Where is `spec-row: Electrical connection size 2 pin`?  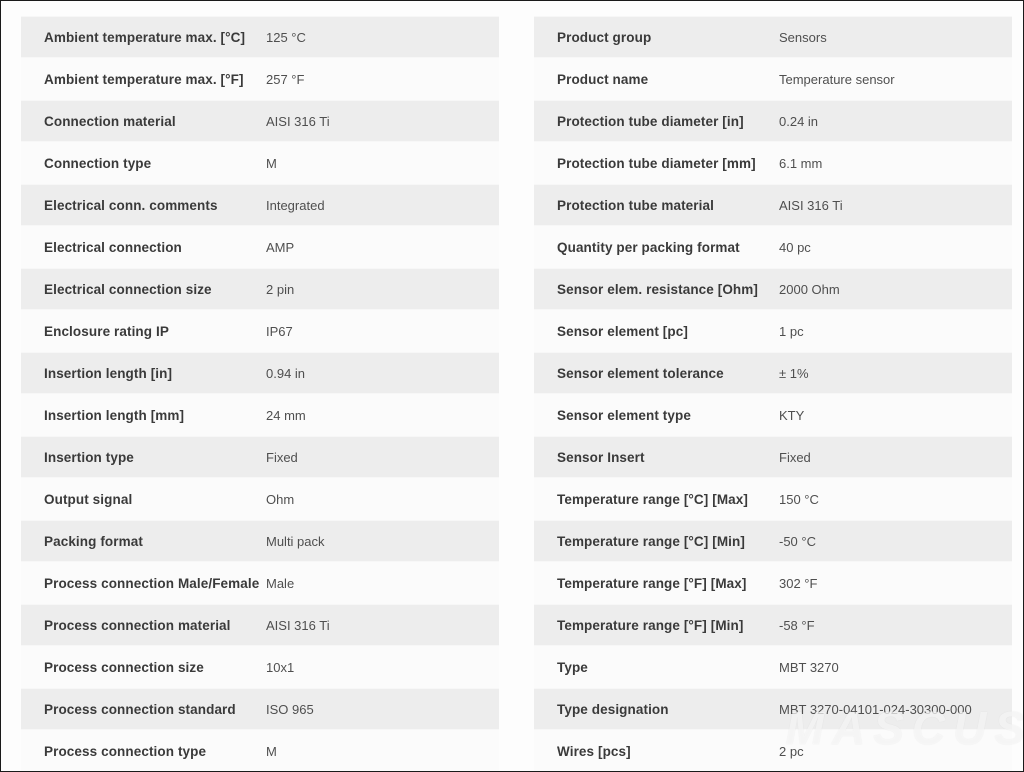
spec-row: Electrical connection size 2 pin is located at coordinates (260, 289).